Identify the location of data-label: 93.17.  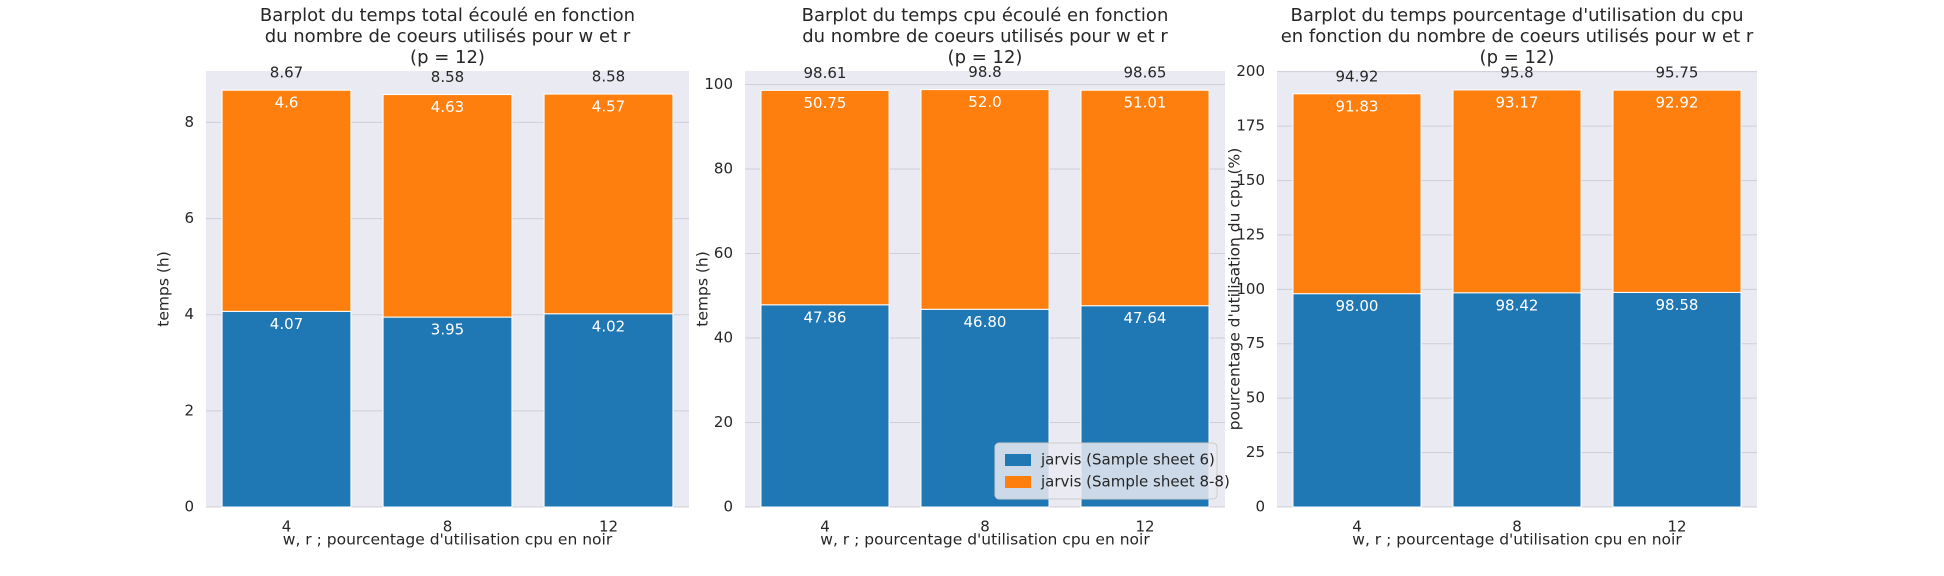
(1517, 102).